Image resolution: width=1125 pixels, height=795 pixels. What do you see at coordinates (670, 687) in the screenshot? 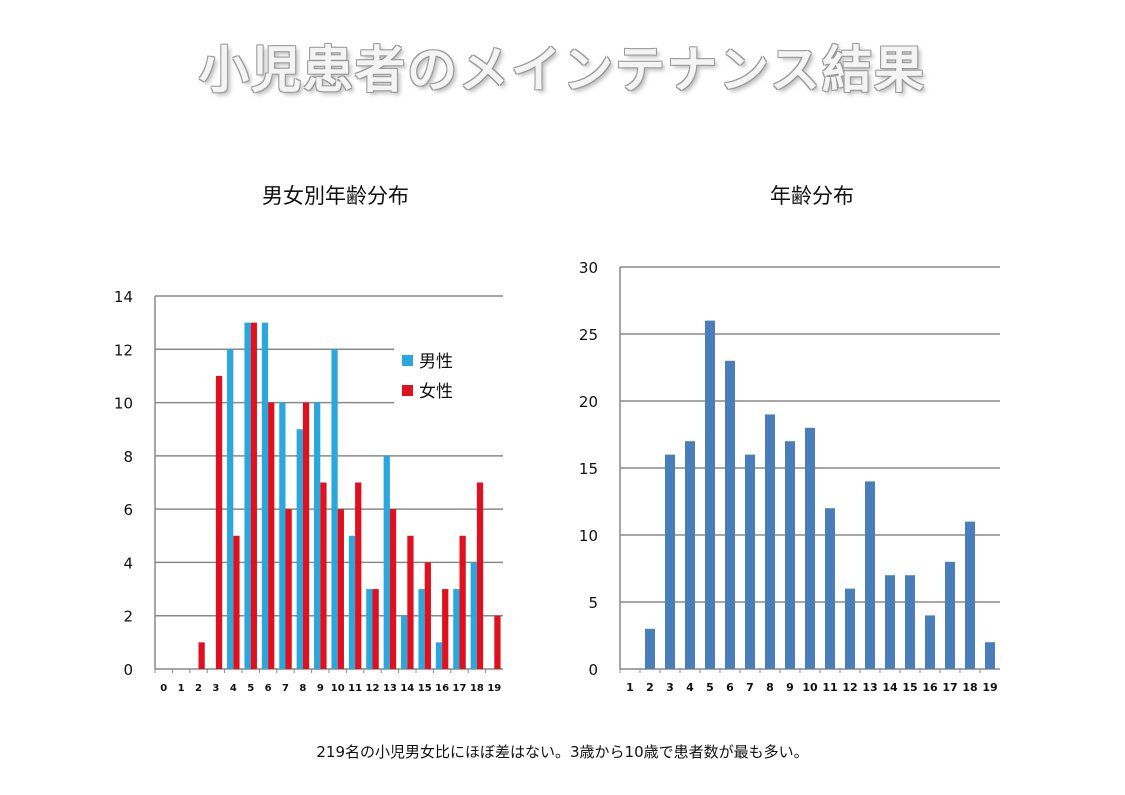
I see `x-tick-label: 3` at bounding box center [670, 687].